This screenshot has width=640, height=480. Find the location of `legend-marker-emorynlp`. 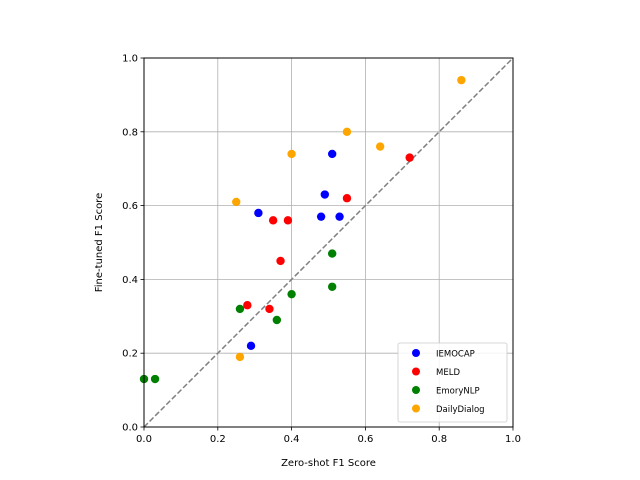

legend-marker-emorynlp is located at coordinates (416, 390).